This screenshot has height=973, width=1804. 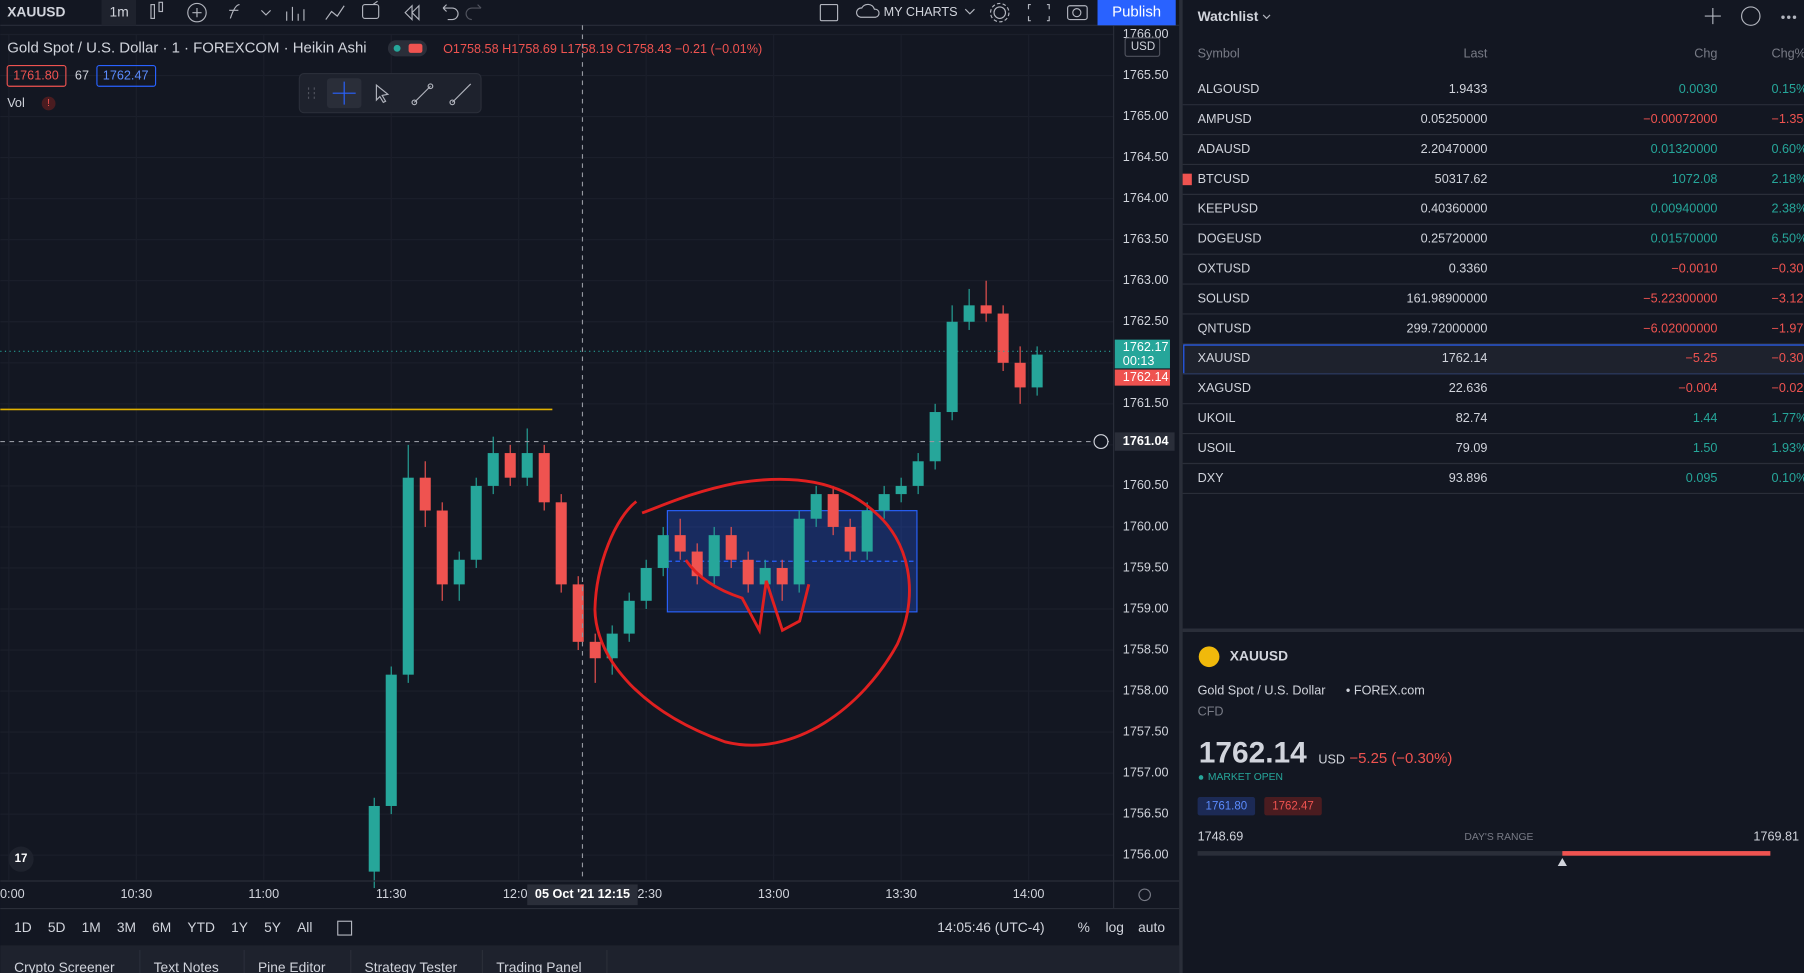 I want to click on bid: 1761.80, so click(x=36, y=75).